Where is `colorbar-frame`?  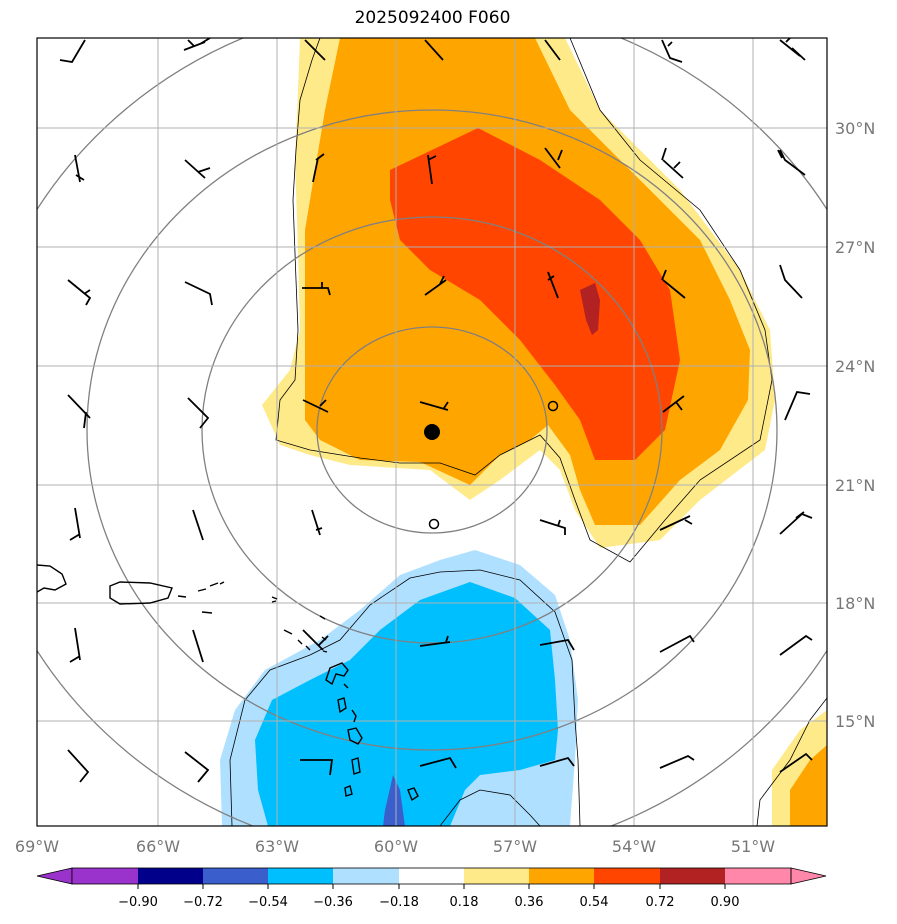 colorbar-frame is located at coordinates (431, 876).